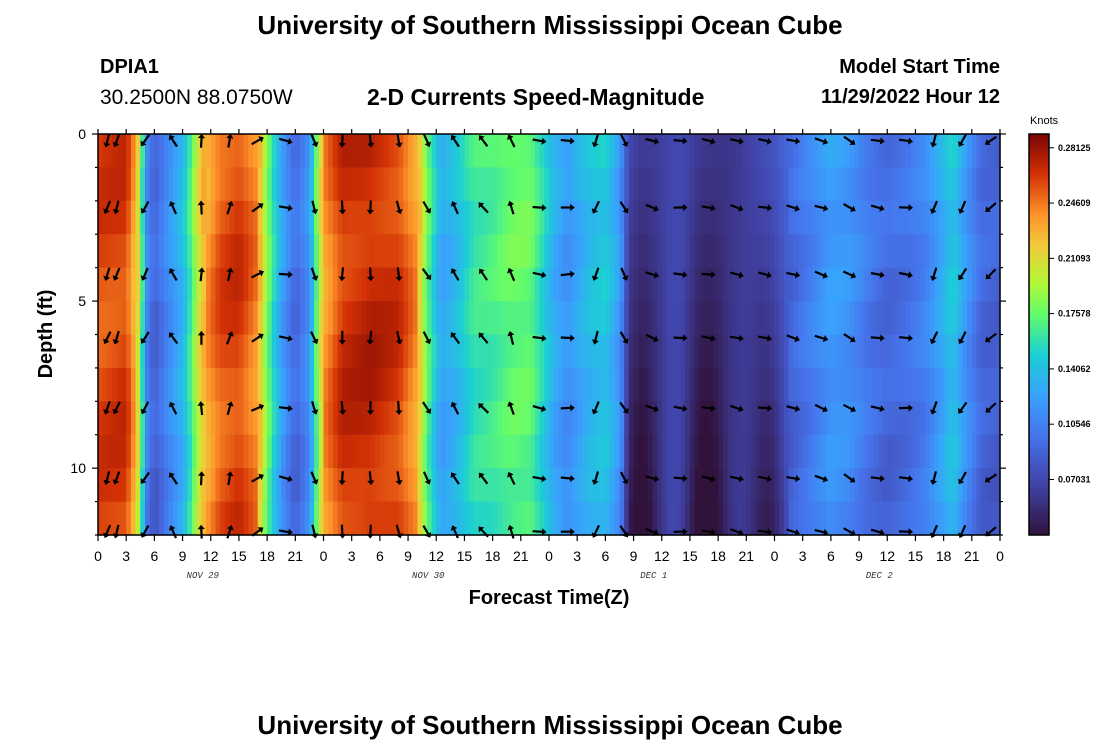  I want to click on x-tick-label: 21, so click(521, 556).